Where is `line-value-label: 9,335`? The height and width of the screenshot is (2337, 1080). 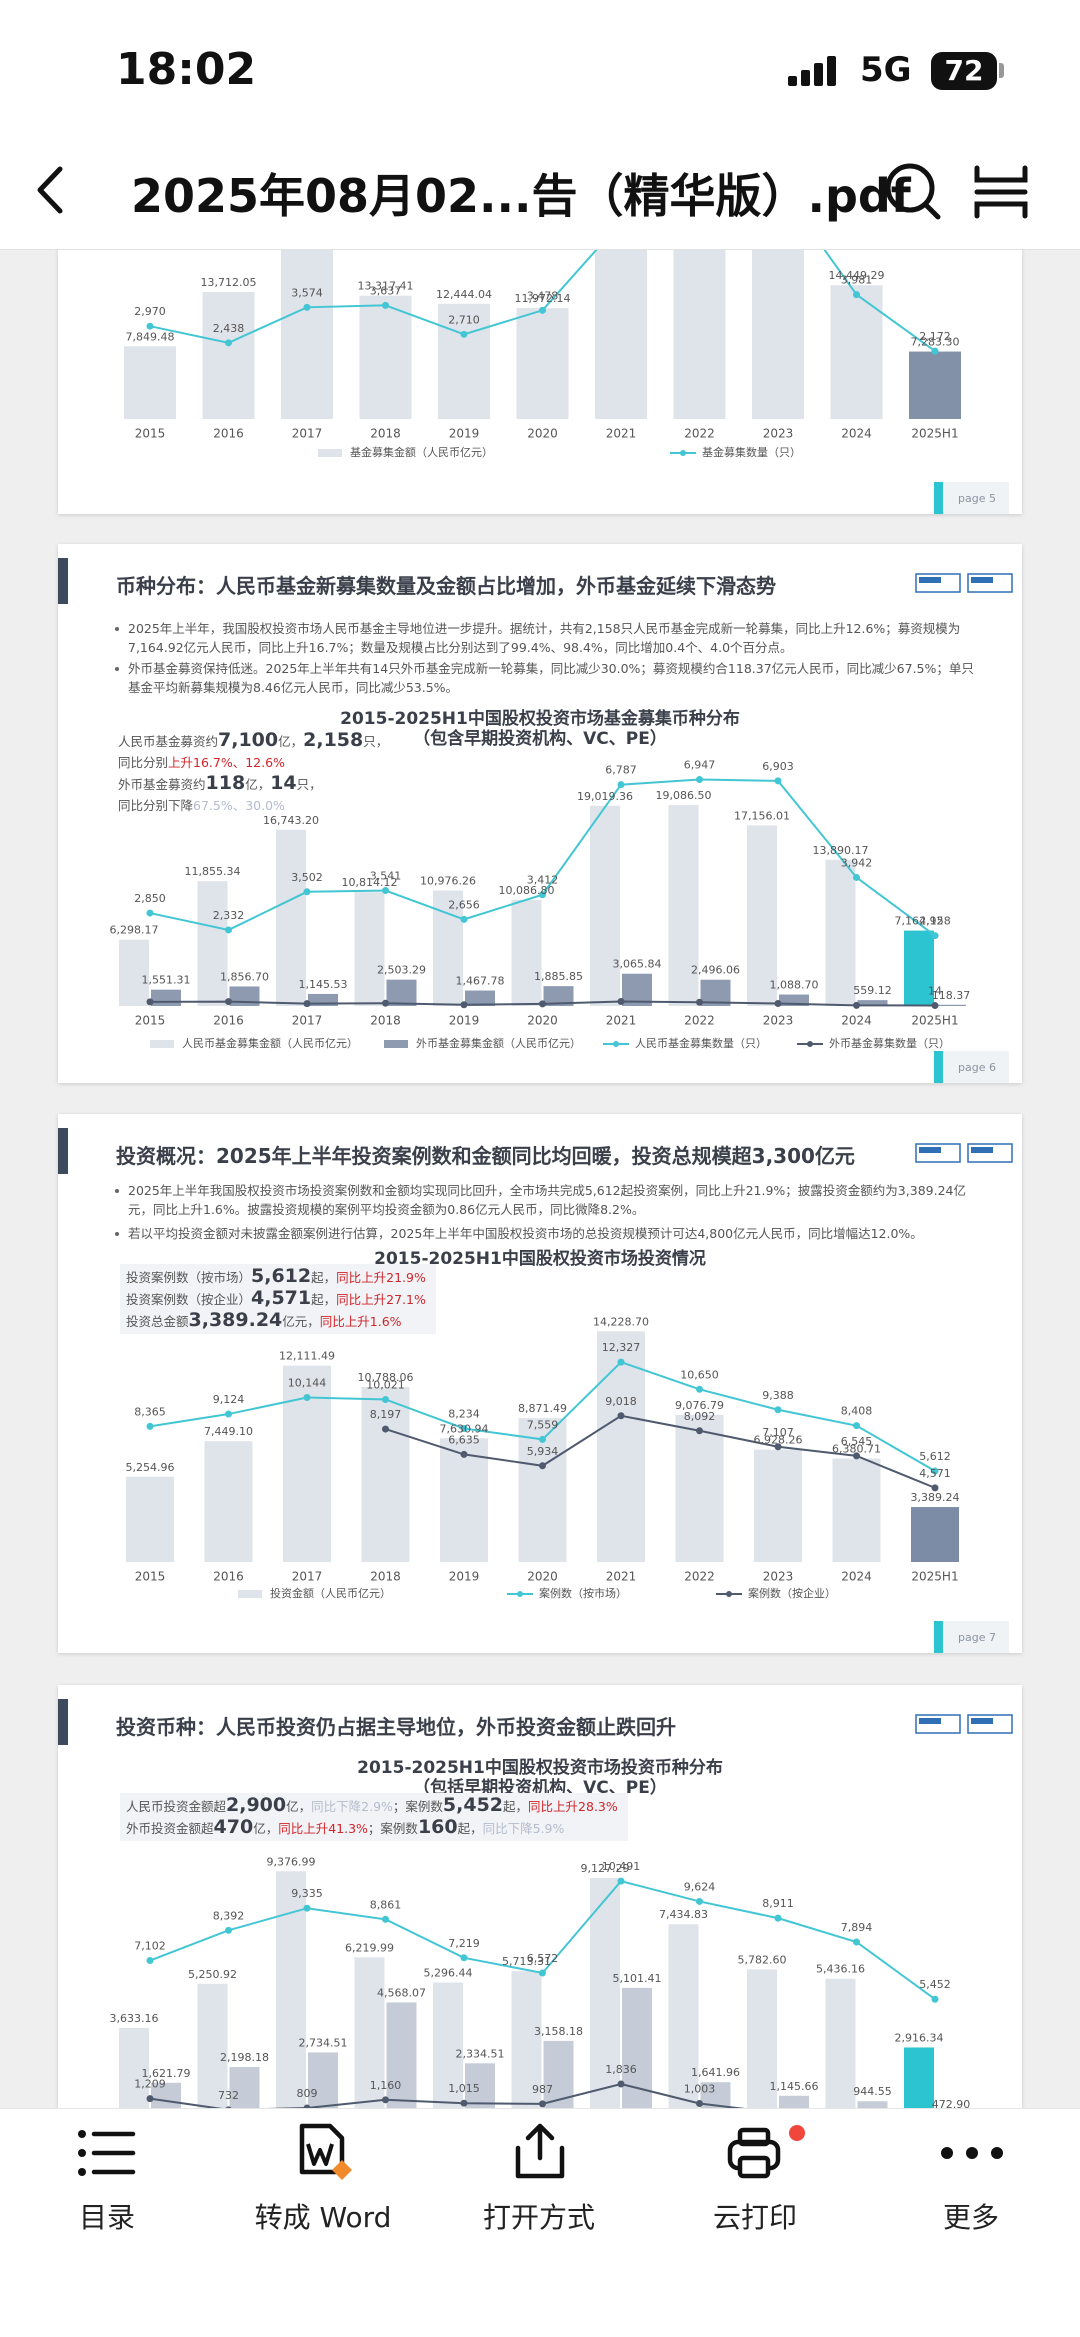
line-value-label: 9,335 is located at coordinates (307, 1893).